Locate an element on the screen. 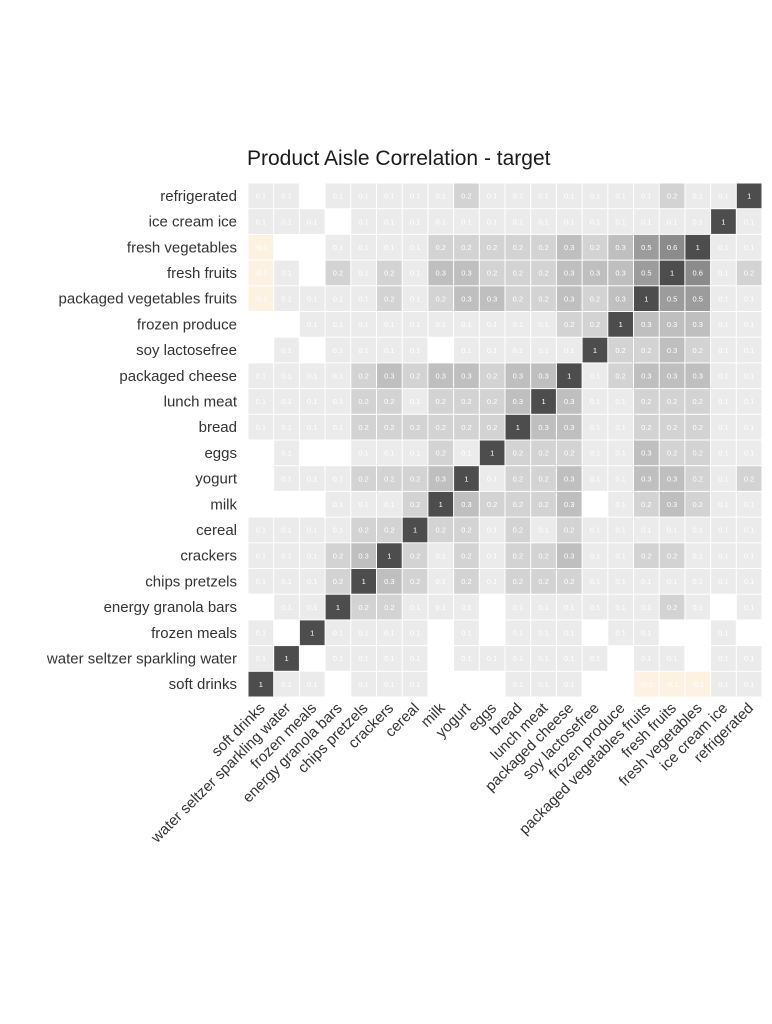 The width and height of the screenshot is (772, 1024). y-tick-label: eggs is located at coordinates (220, 453).